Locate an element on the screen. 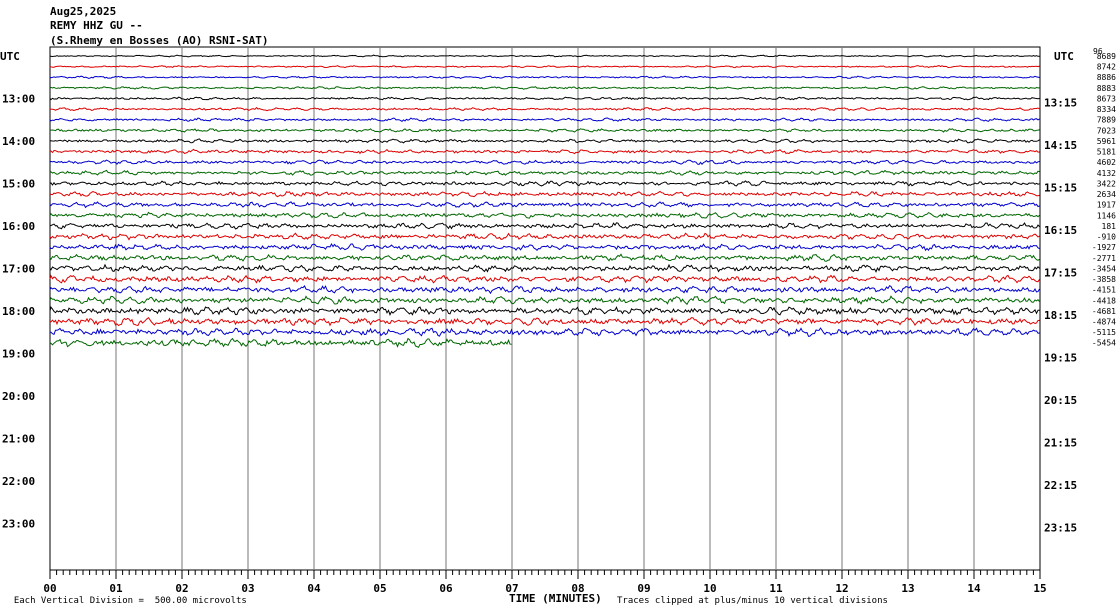 The image size is (1120, 614). x-tick-label: 08 is located at coordinates (577, 588).